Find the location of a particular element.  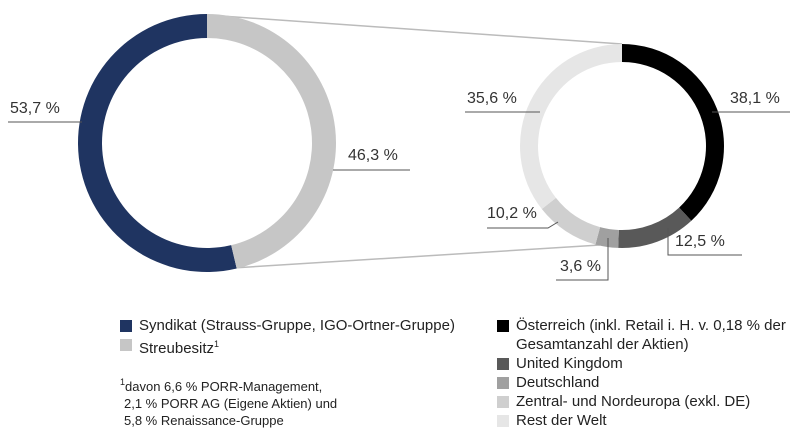

data-label: 10,2 % is located at coordinates (512, 213).